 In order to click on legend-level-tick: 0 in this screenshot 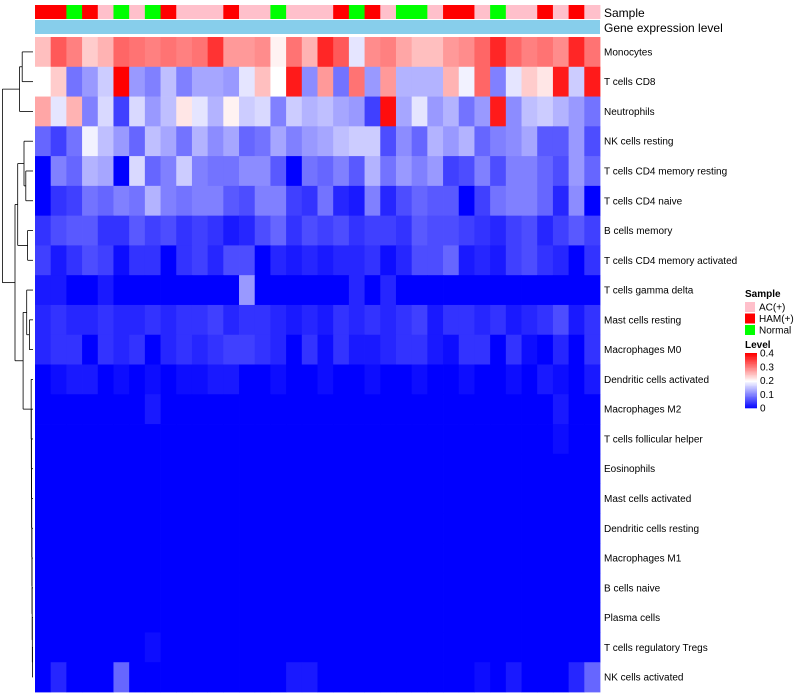, I will do `click(763, 409)`.